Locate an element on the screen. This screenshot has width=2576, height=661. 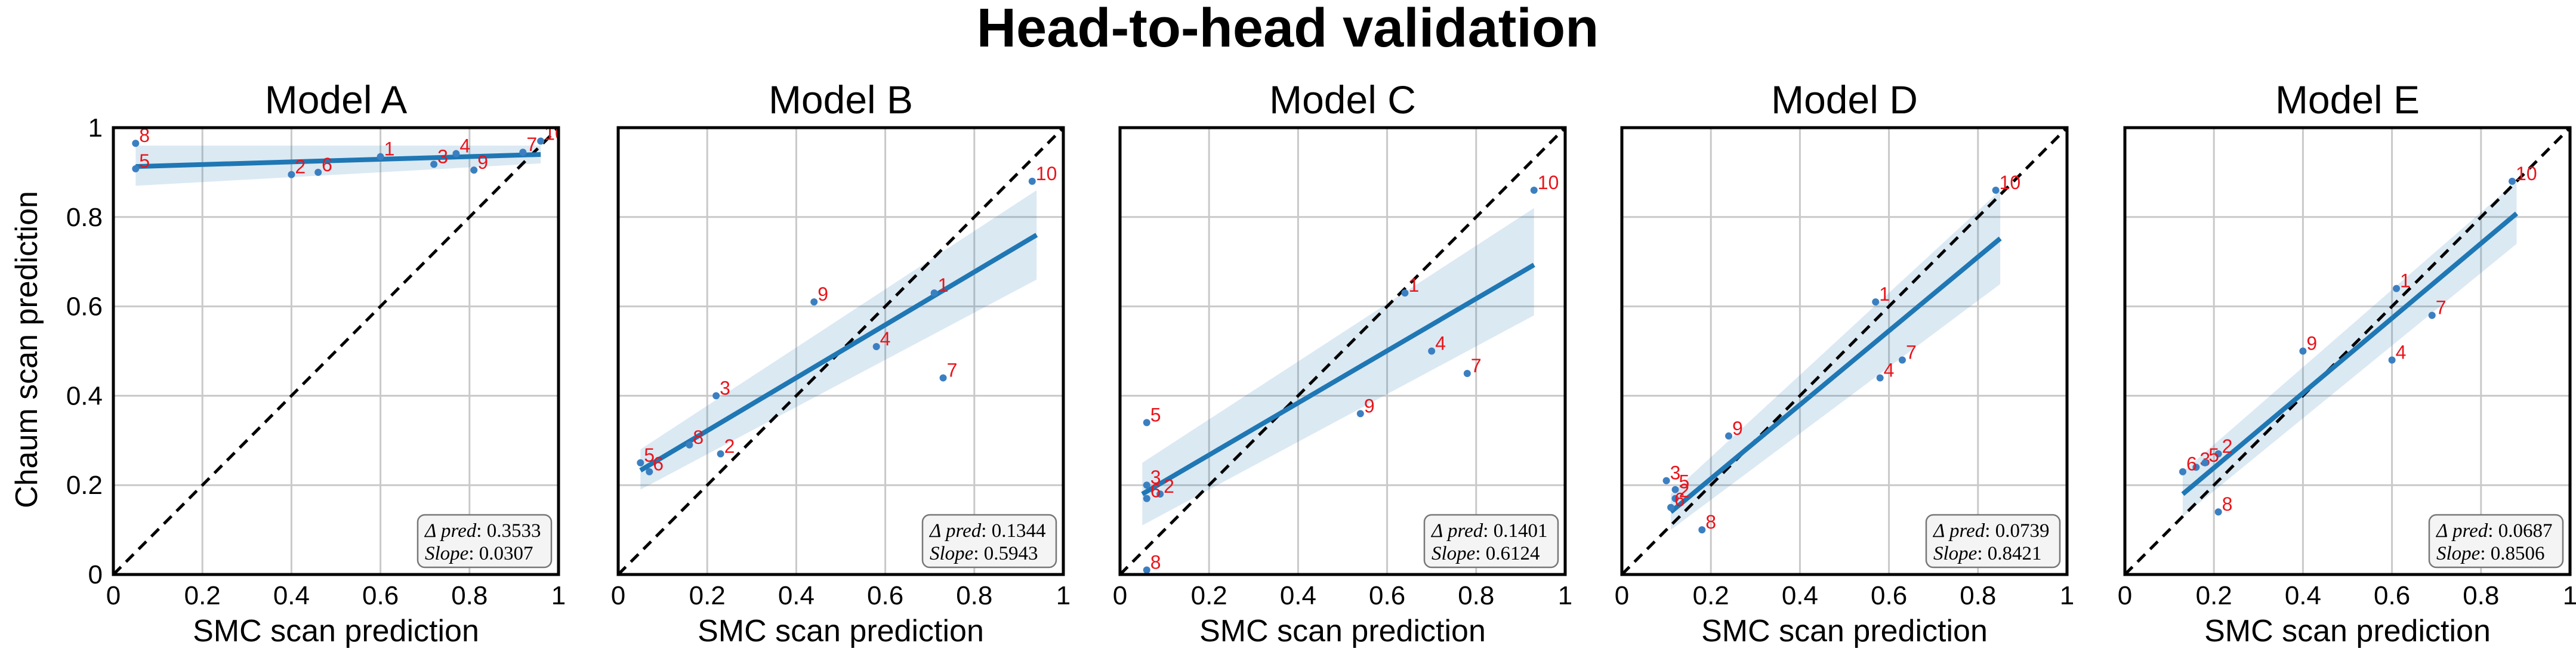
slope-key: Slope is located at coordinates (1955, 553).